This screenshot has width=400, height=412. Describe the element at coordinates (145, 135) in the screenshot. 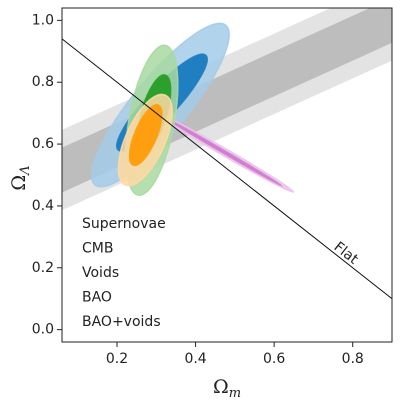

I see `contour` at that location.